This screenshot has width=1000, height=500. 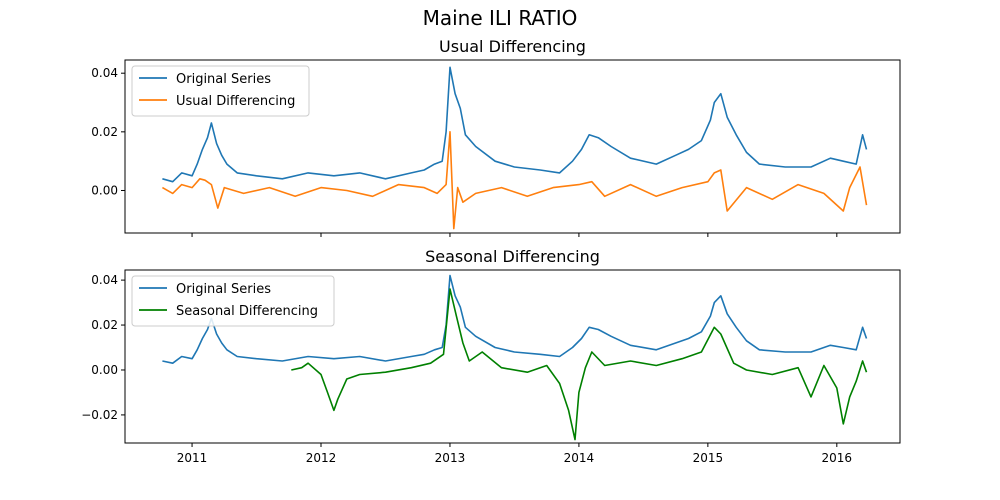 I want to click on legend-label: Seasonal Differencing, so click(x=247, y=311).